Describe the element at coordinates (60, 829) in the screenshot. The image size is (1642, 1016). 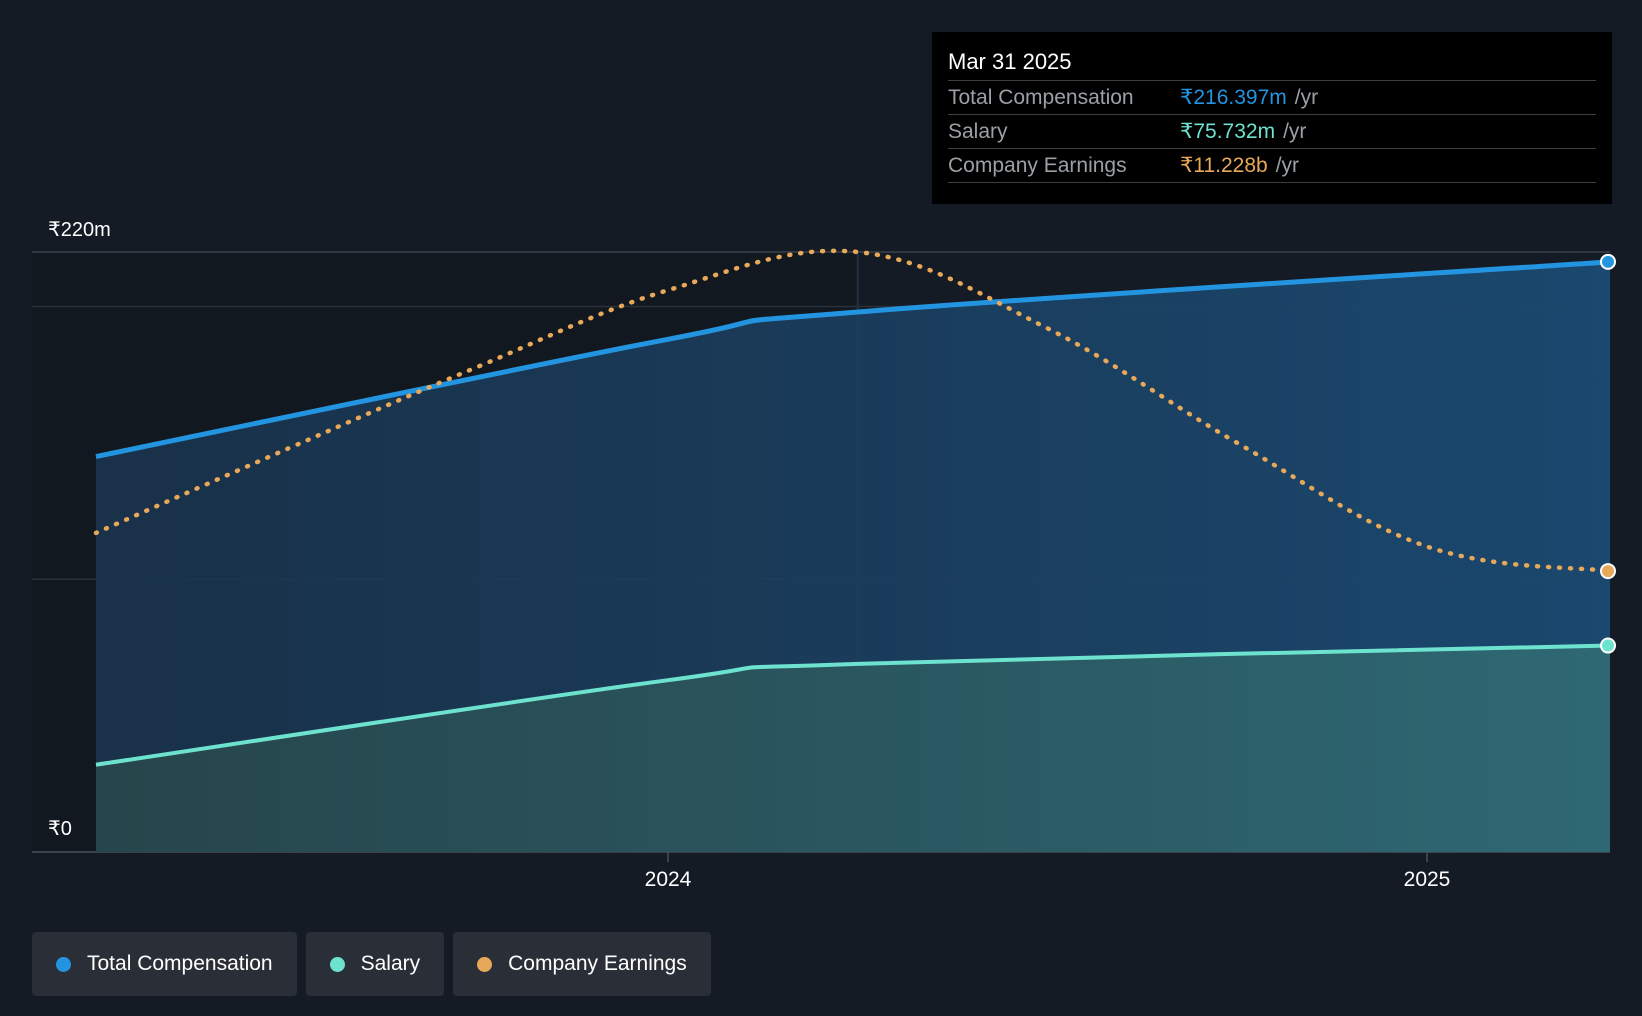
I see `y-tick-label-bottom: ₹0` at that location.